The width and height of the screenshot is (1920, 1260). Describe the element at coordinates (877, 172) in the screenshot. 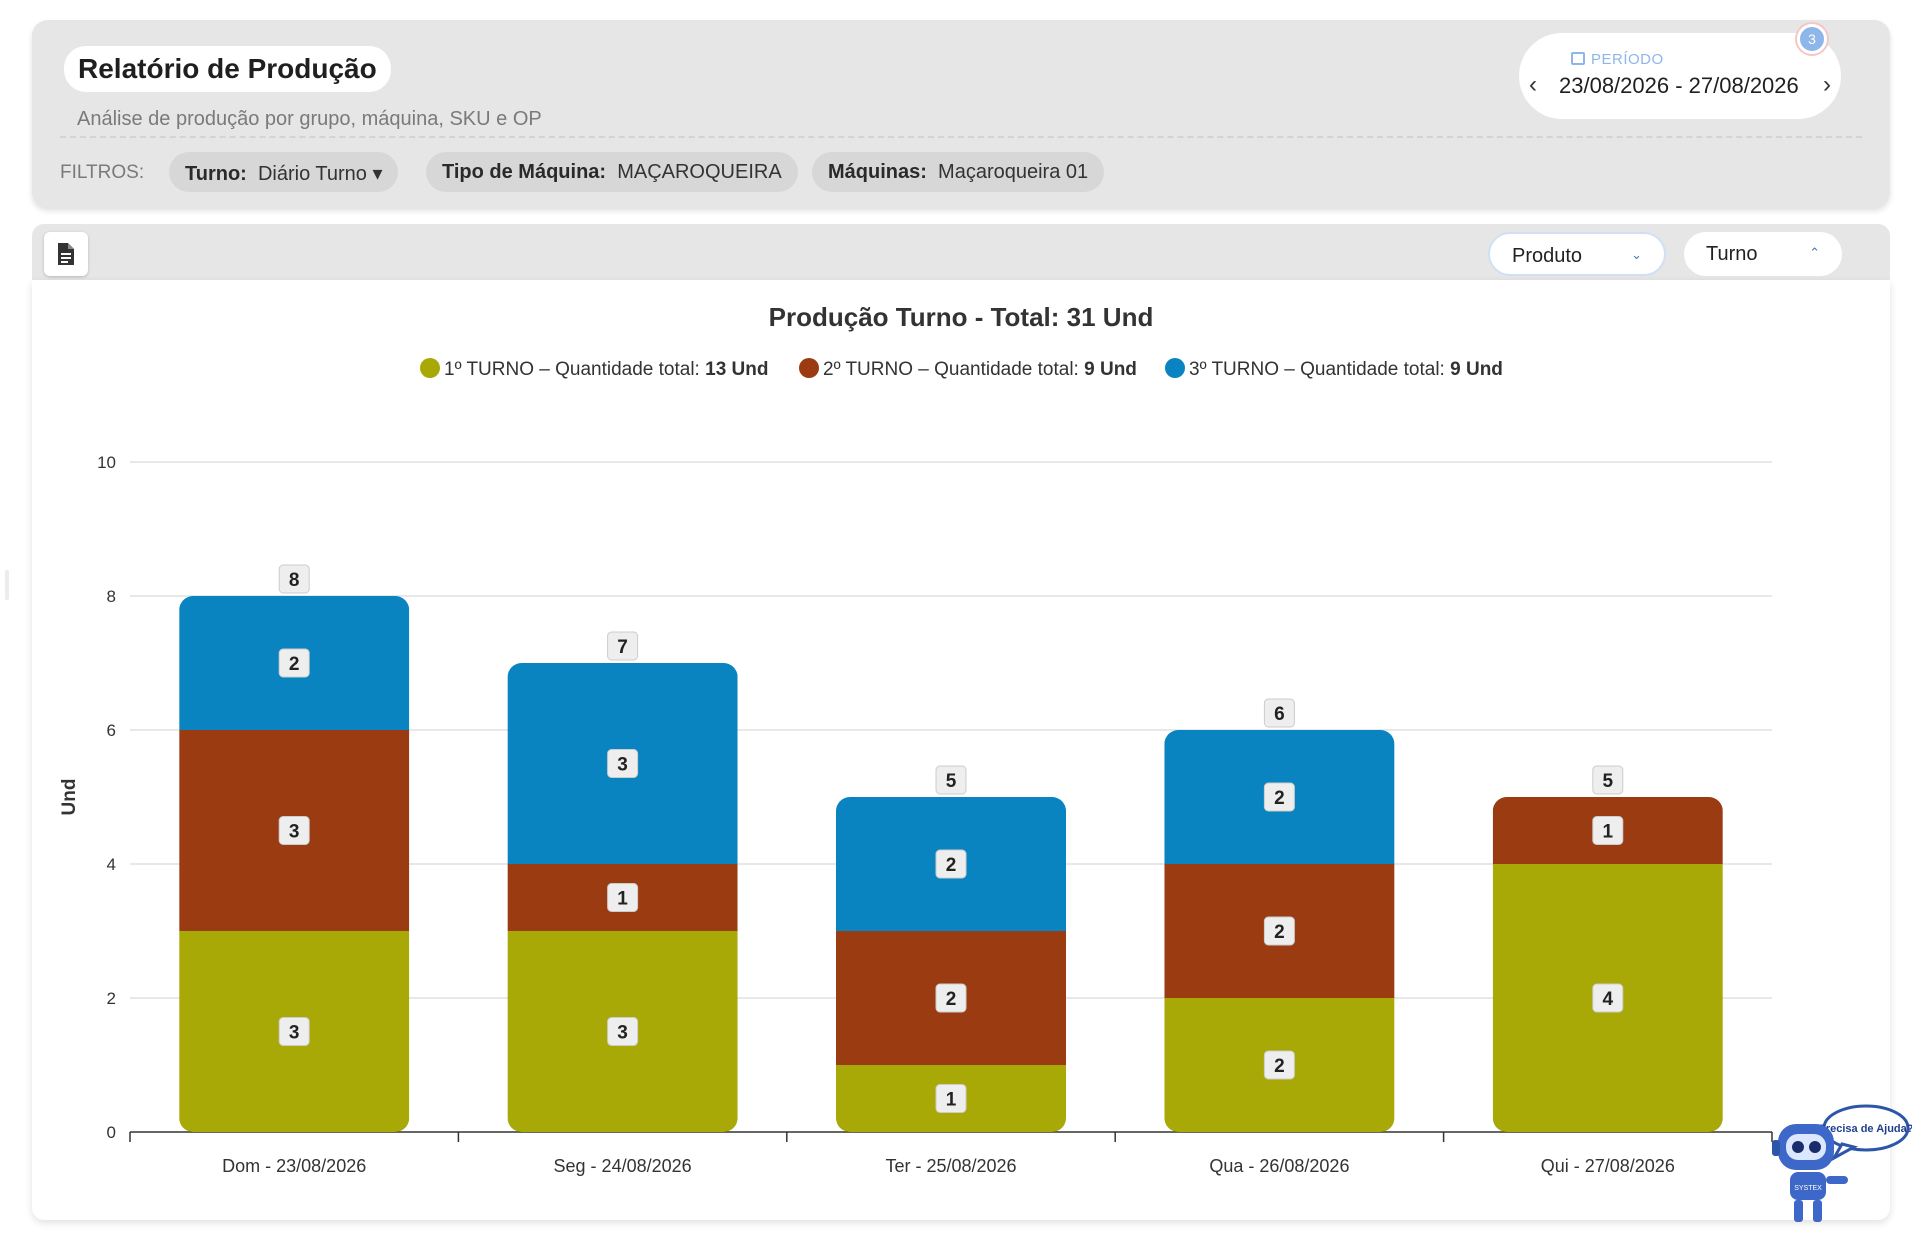

I see `filter-key: Máquinas:` at that location.